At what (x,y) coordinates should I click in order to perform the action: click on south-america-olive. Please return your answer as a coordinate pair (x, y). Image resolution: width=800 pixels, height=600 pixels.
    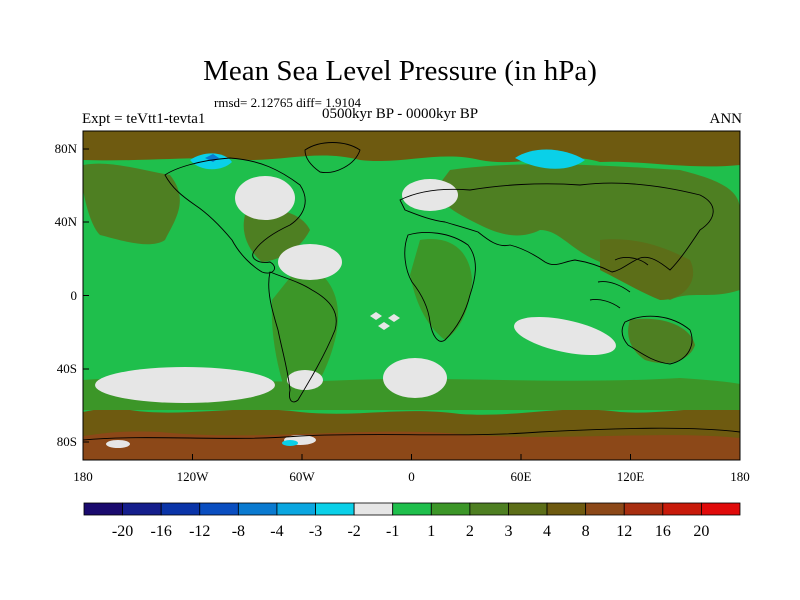
    Looking at the image, I should click on (305, 337).